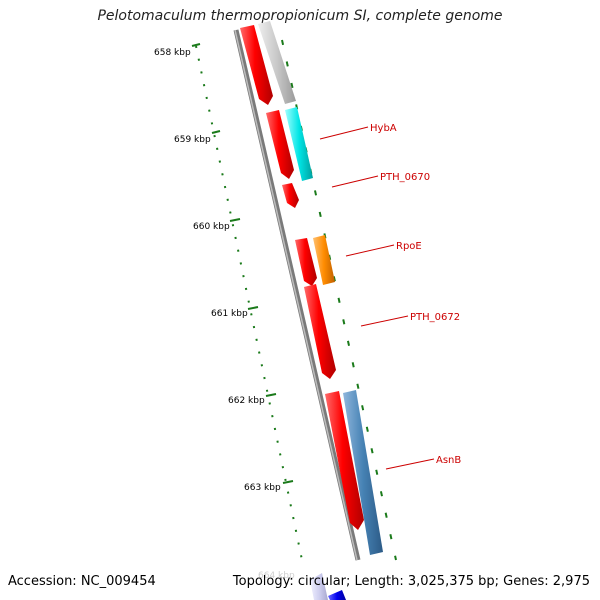  I want to click on accession-text: Accession: NC_009454, so click(82, 581).